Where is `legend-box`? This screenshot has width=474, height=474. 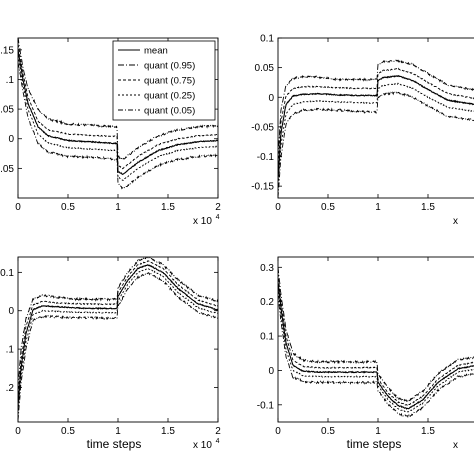 legend-box is located at coordinates (164, 80).